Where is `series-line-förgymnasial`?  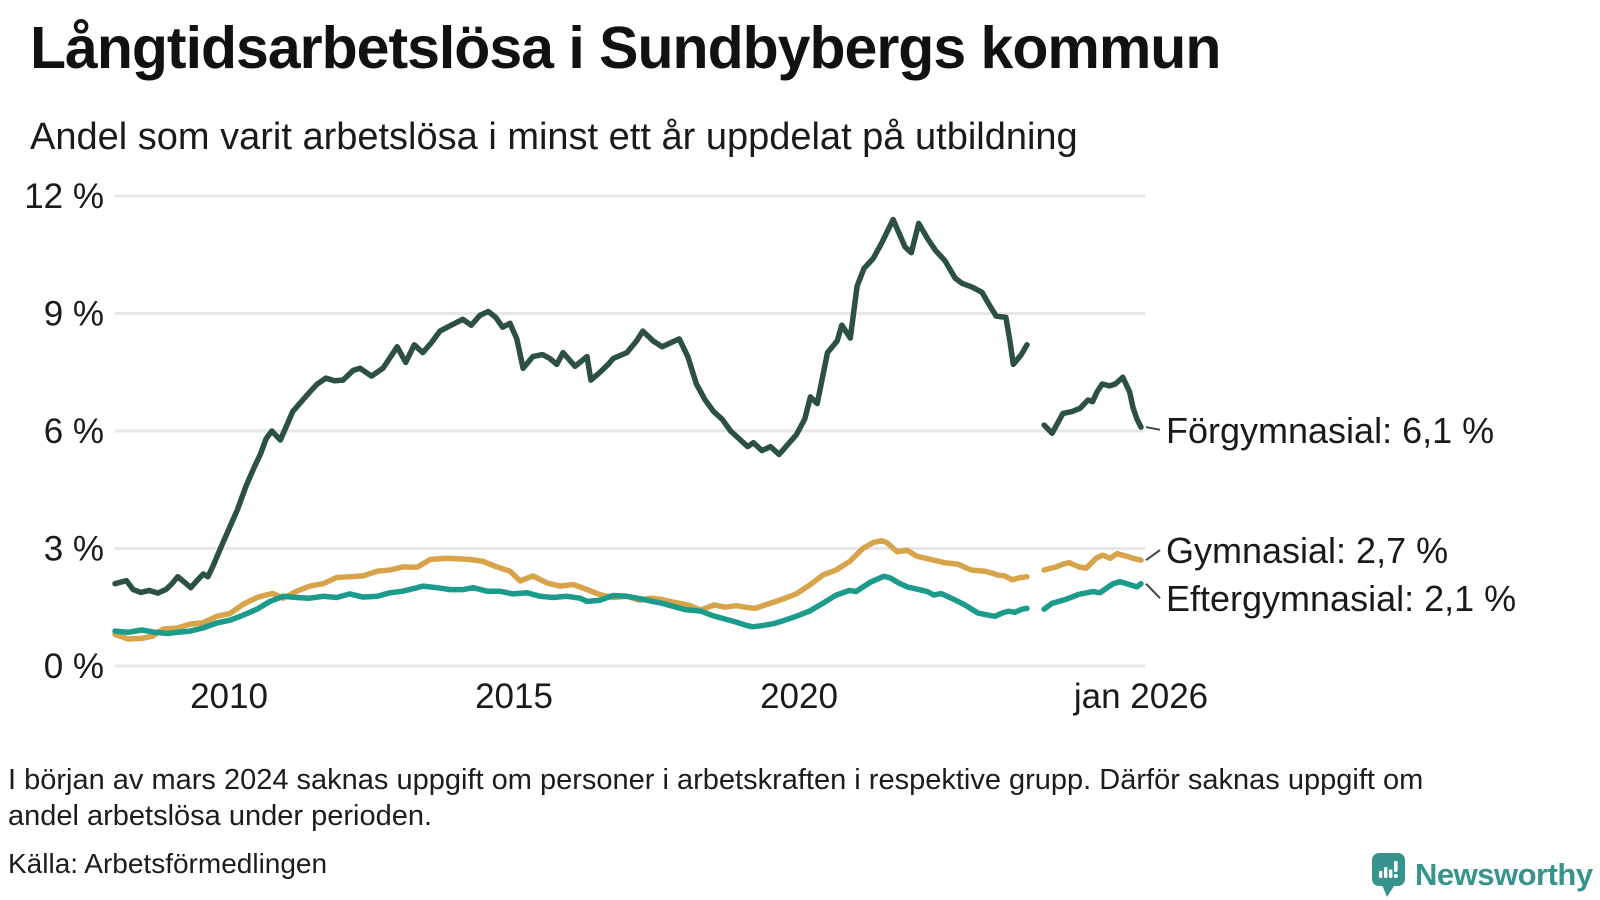
series-line-förgymnasial is located at coordinates (1092, 405).